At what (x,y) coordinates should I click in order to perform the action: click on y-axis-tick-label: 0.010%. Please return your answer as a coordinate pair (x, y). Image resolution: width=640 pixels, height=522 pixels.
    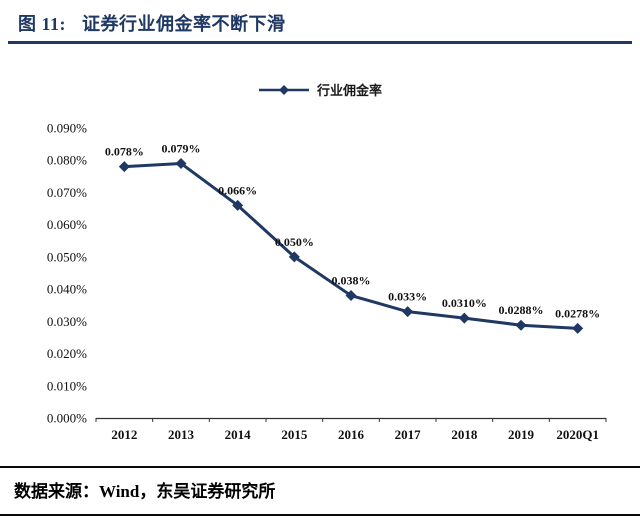
    Looking at the image, I should click on (67, 385).